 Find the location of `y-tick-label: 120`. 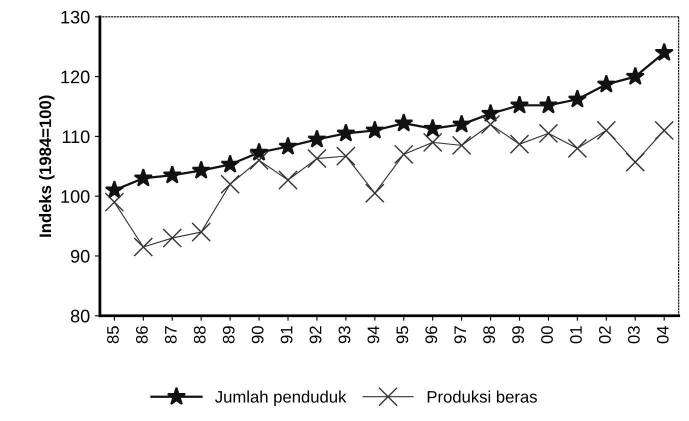

y-tick-label: 120 is located at coordinates (75, 77).